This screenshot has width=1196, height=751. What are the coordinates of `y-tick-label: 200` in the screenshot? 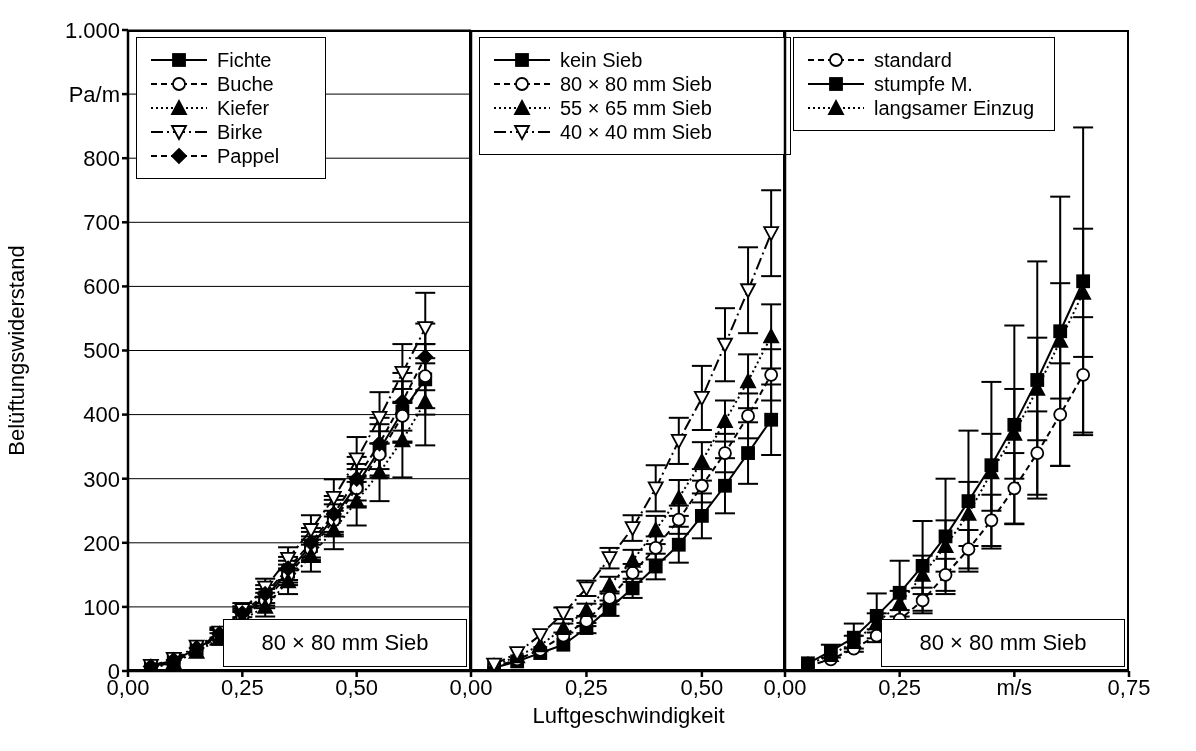 It's located at (101, 543).